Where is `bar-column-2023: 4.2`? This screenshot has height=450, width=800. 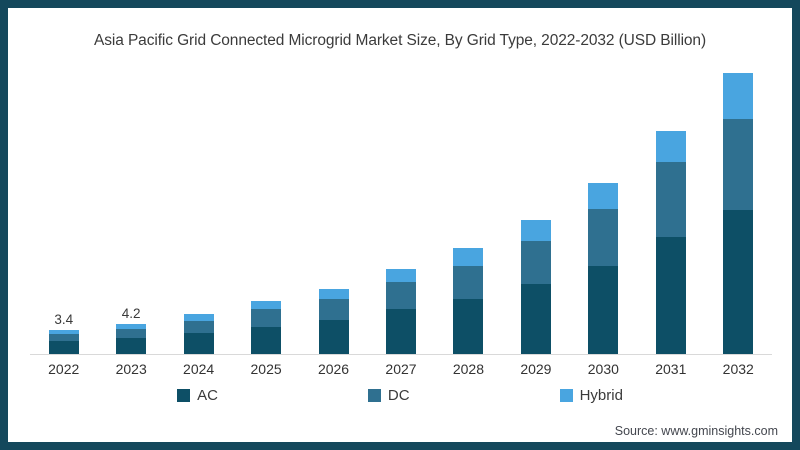
bar-column-2023: 4.2 is located at coordinates (130, 330).